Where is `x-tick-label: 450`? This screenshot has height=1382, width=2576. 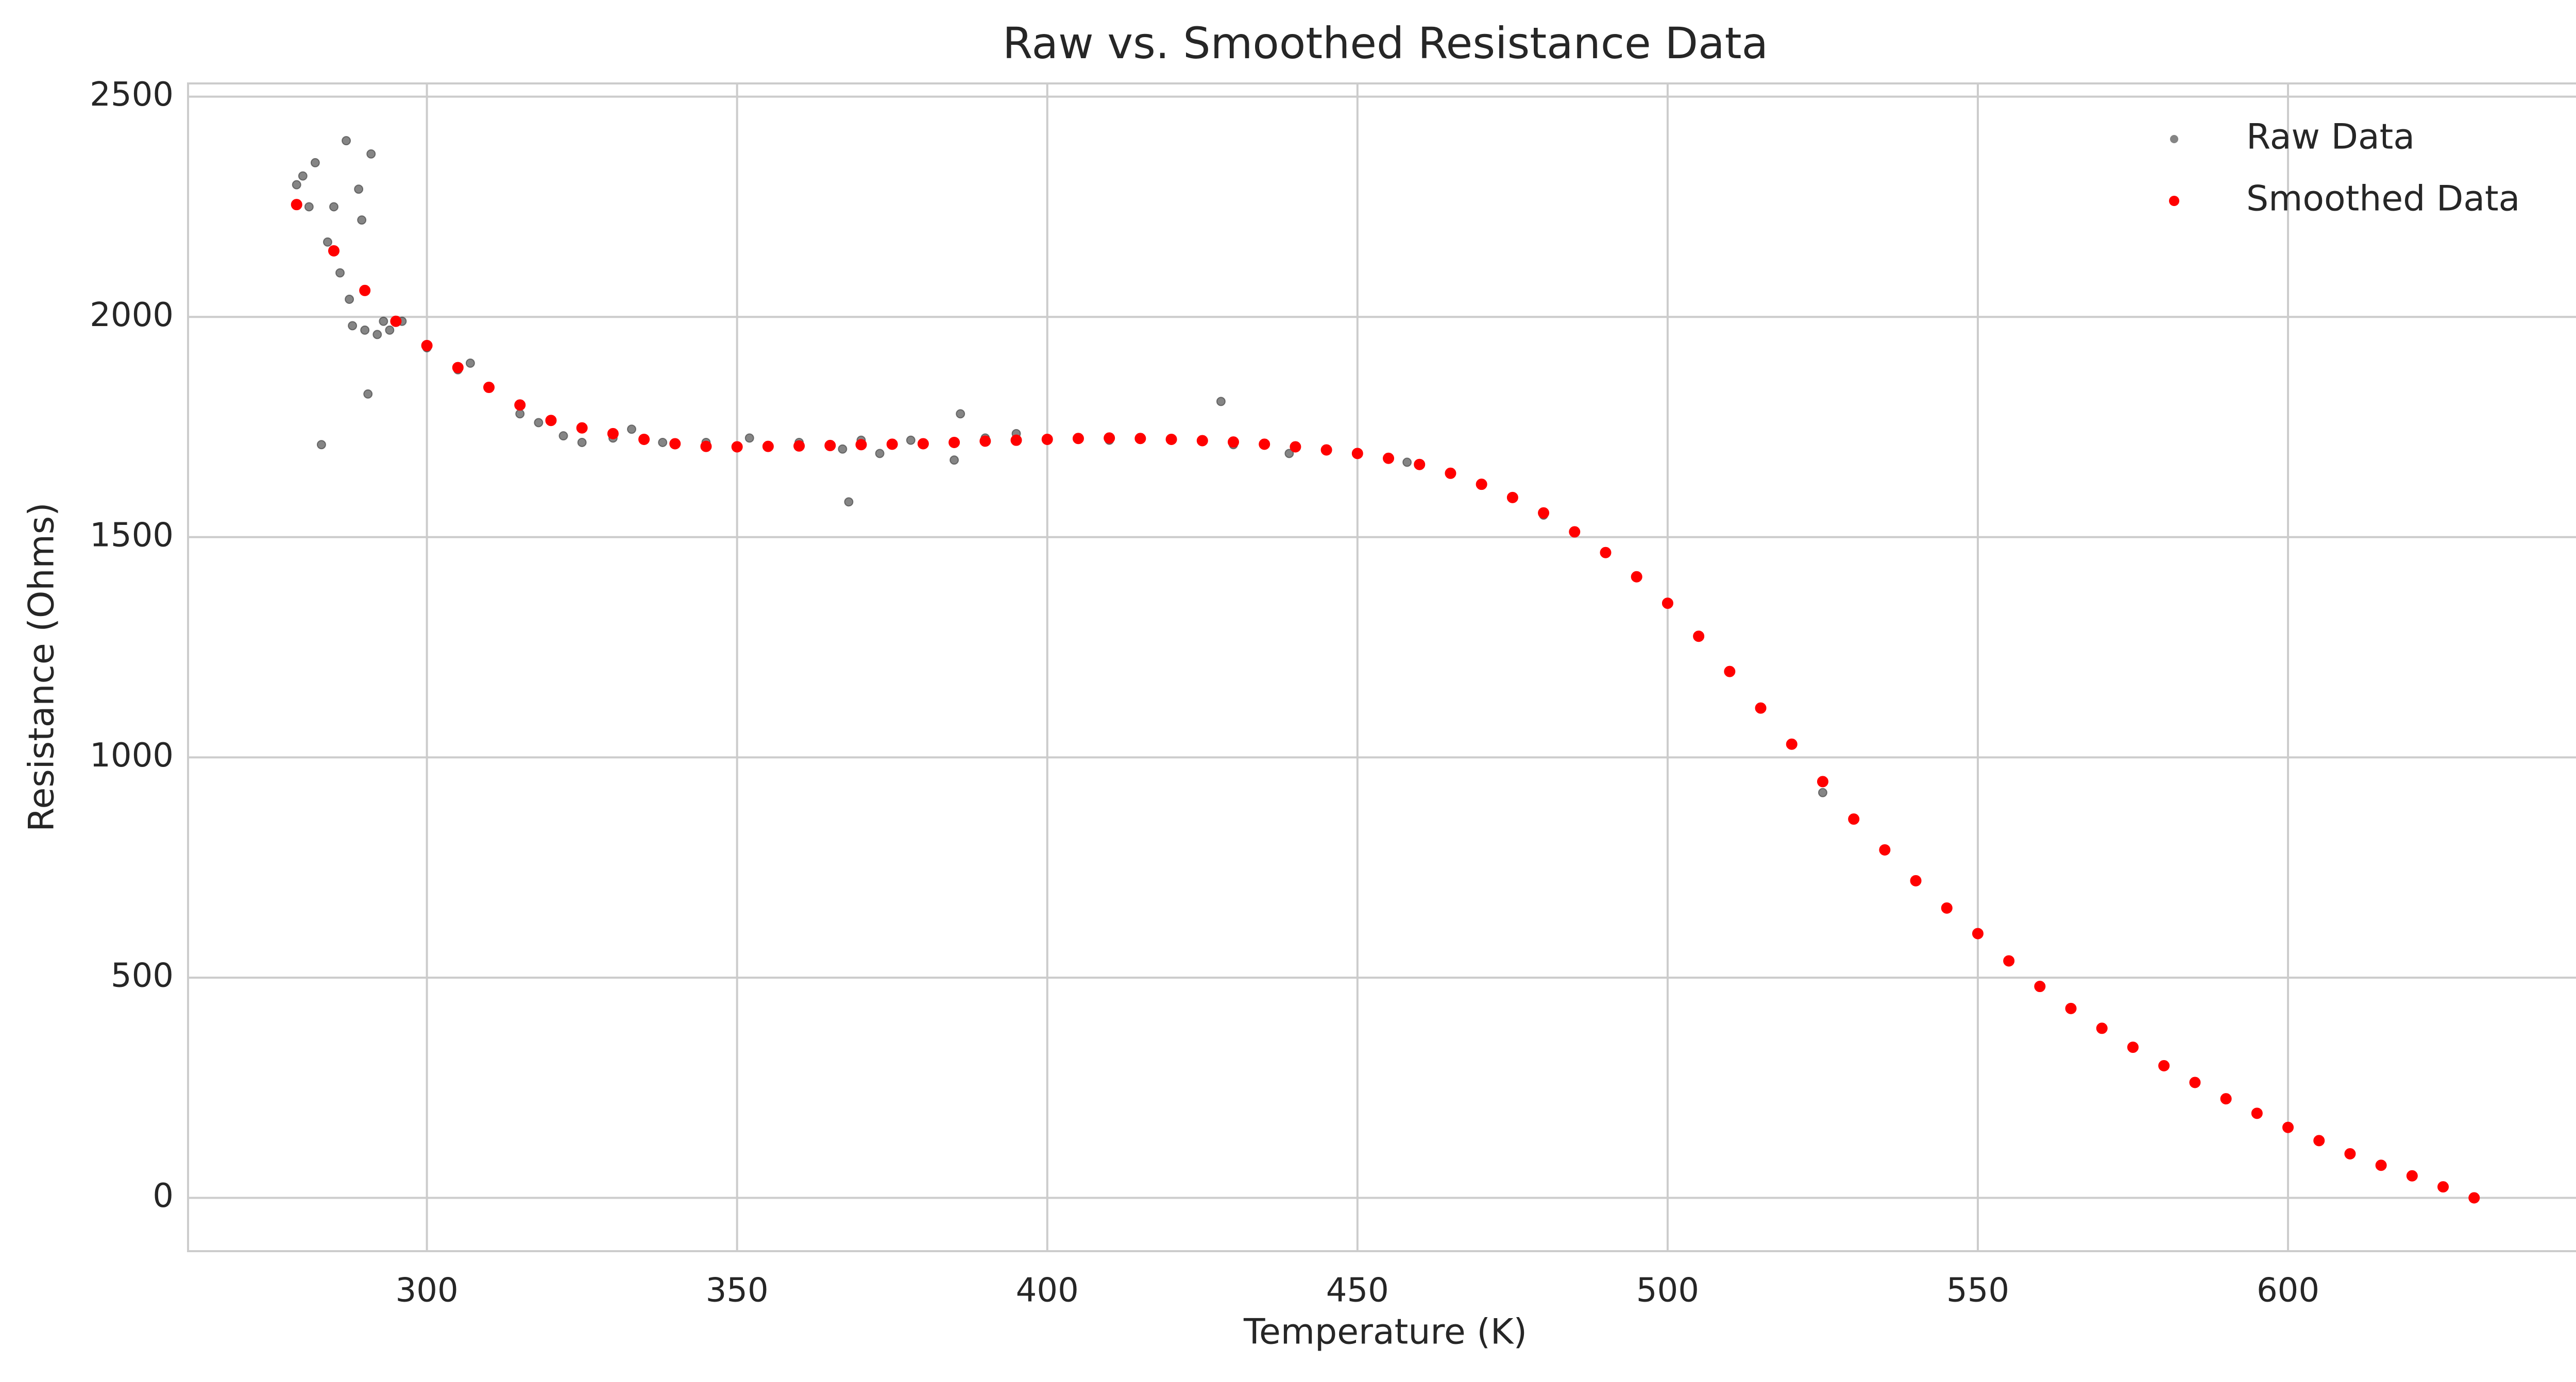 x-tick-label: 450 is located at coordinates (1357, 1291).